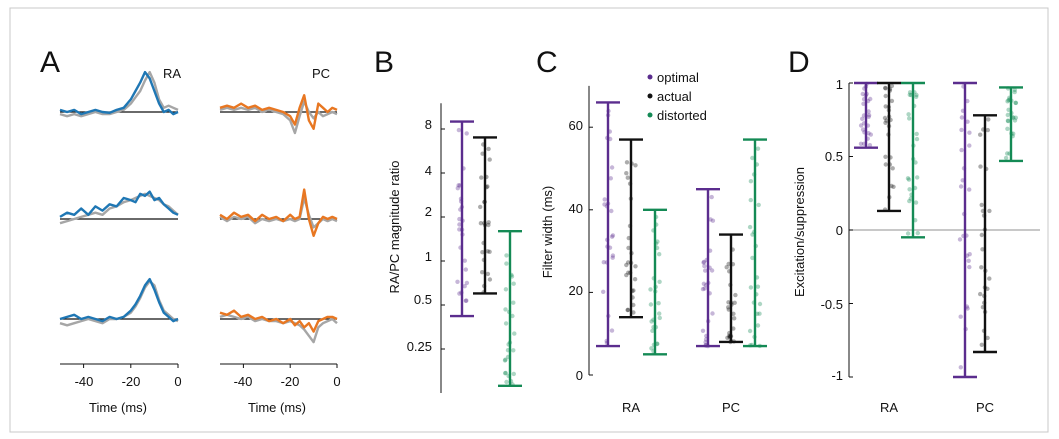  What do you see at coordinates (419, 346) in the screenshot?
I see `panel-b-ytick: 0.25` at bounding box center [419, 346].